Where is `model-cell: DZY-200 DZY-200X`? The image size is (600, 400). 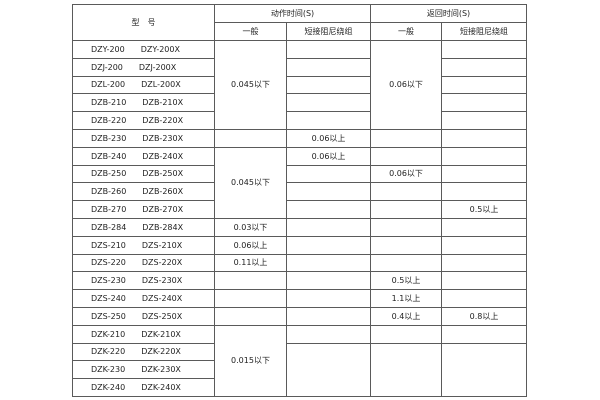 model-cell: DZY-200 DZY-200X is located at coordinates (143, 49).